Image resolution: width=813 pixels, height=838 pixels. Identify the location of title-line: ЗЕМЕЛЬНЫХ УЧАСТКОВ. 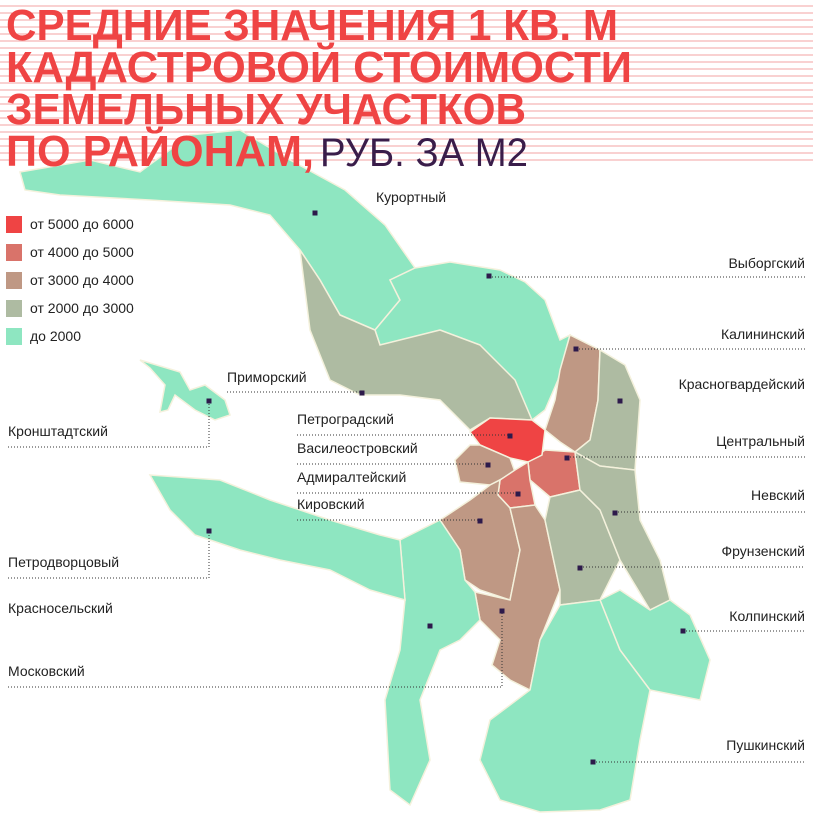
(266, 109).